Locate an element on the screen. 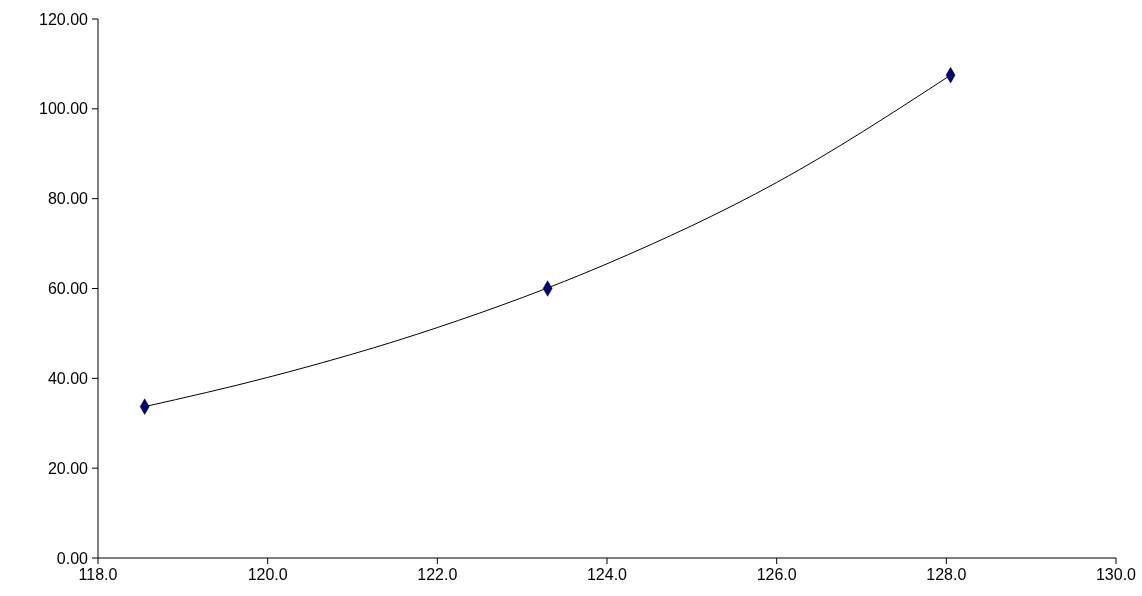  y-tick-label: 60.00 is located at coordinates (68, 289).